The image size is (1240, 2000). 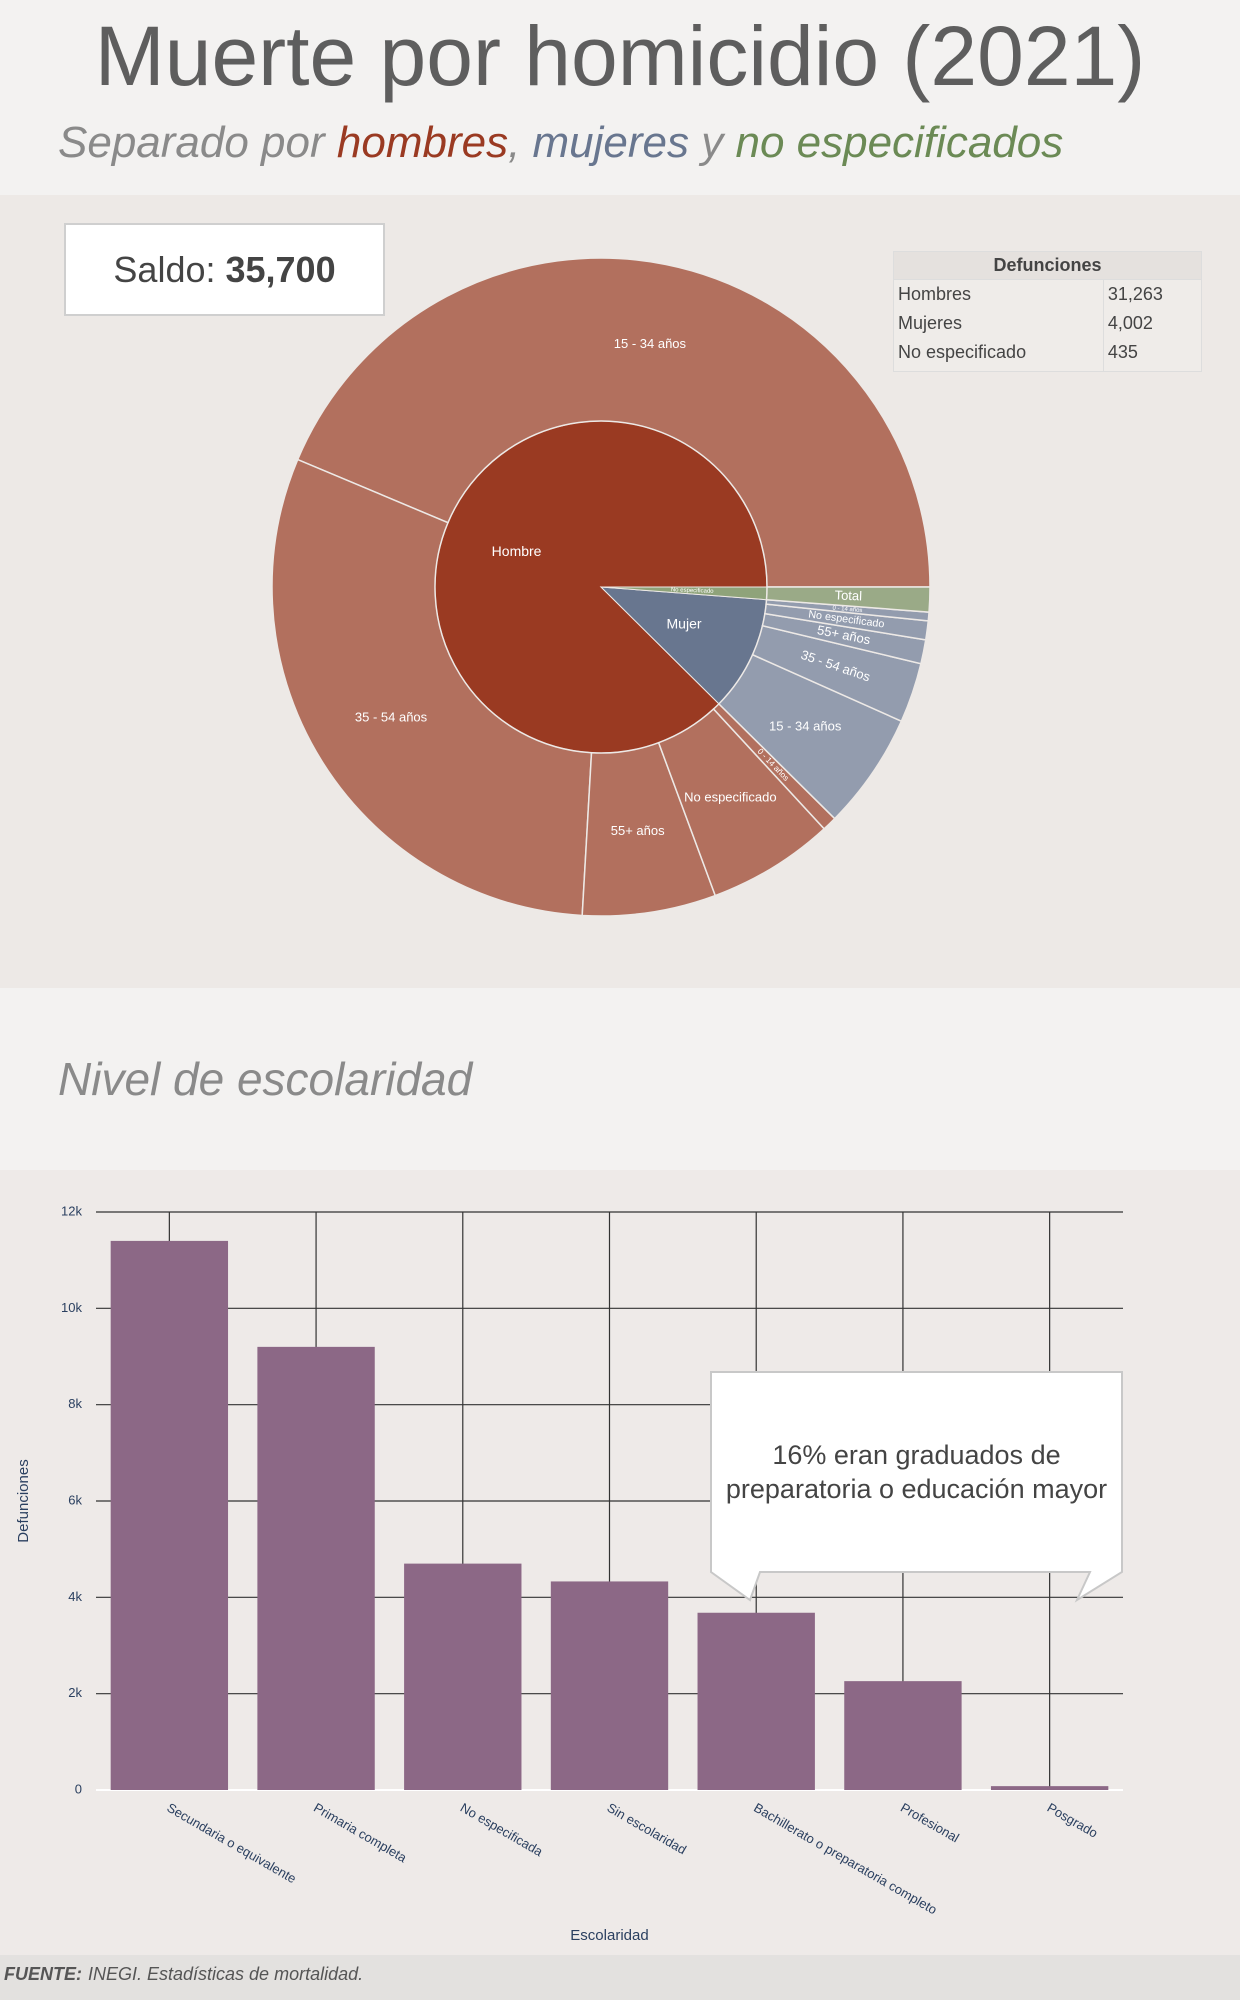 I want to click on subtitle-part: y, so click(x=712, y=142).